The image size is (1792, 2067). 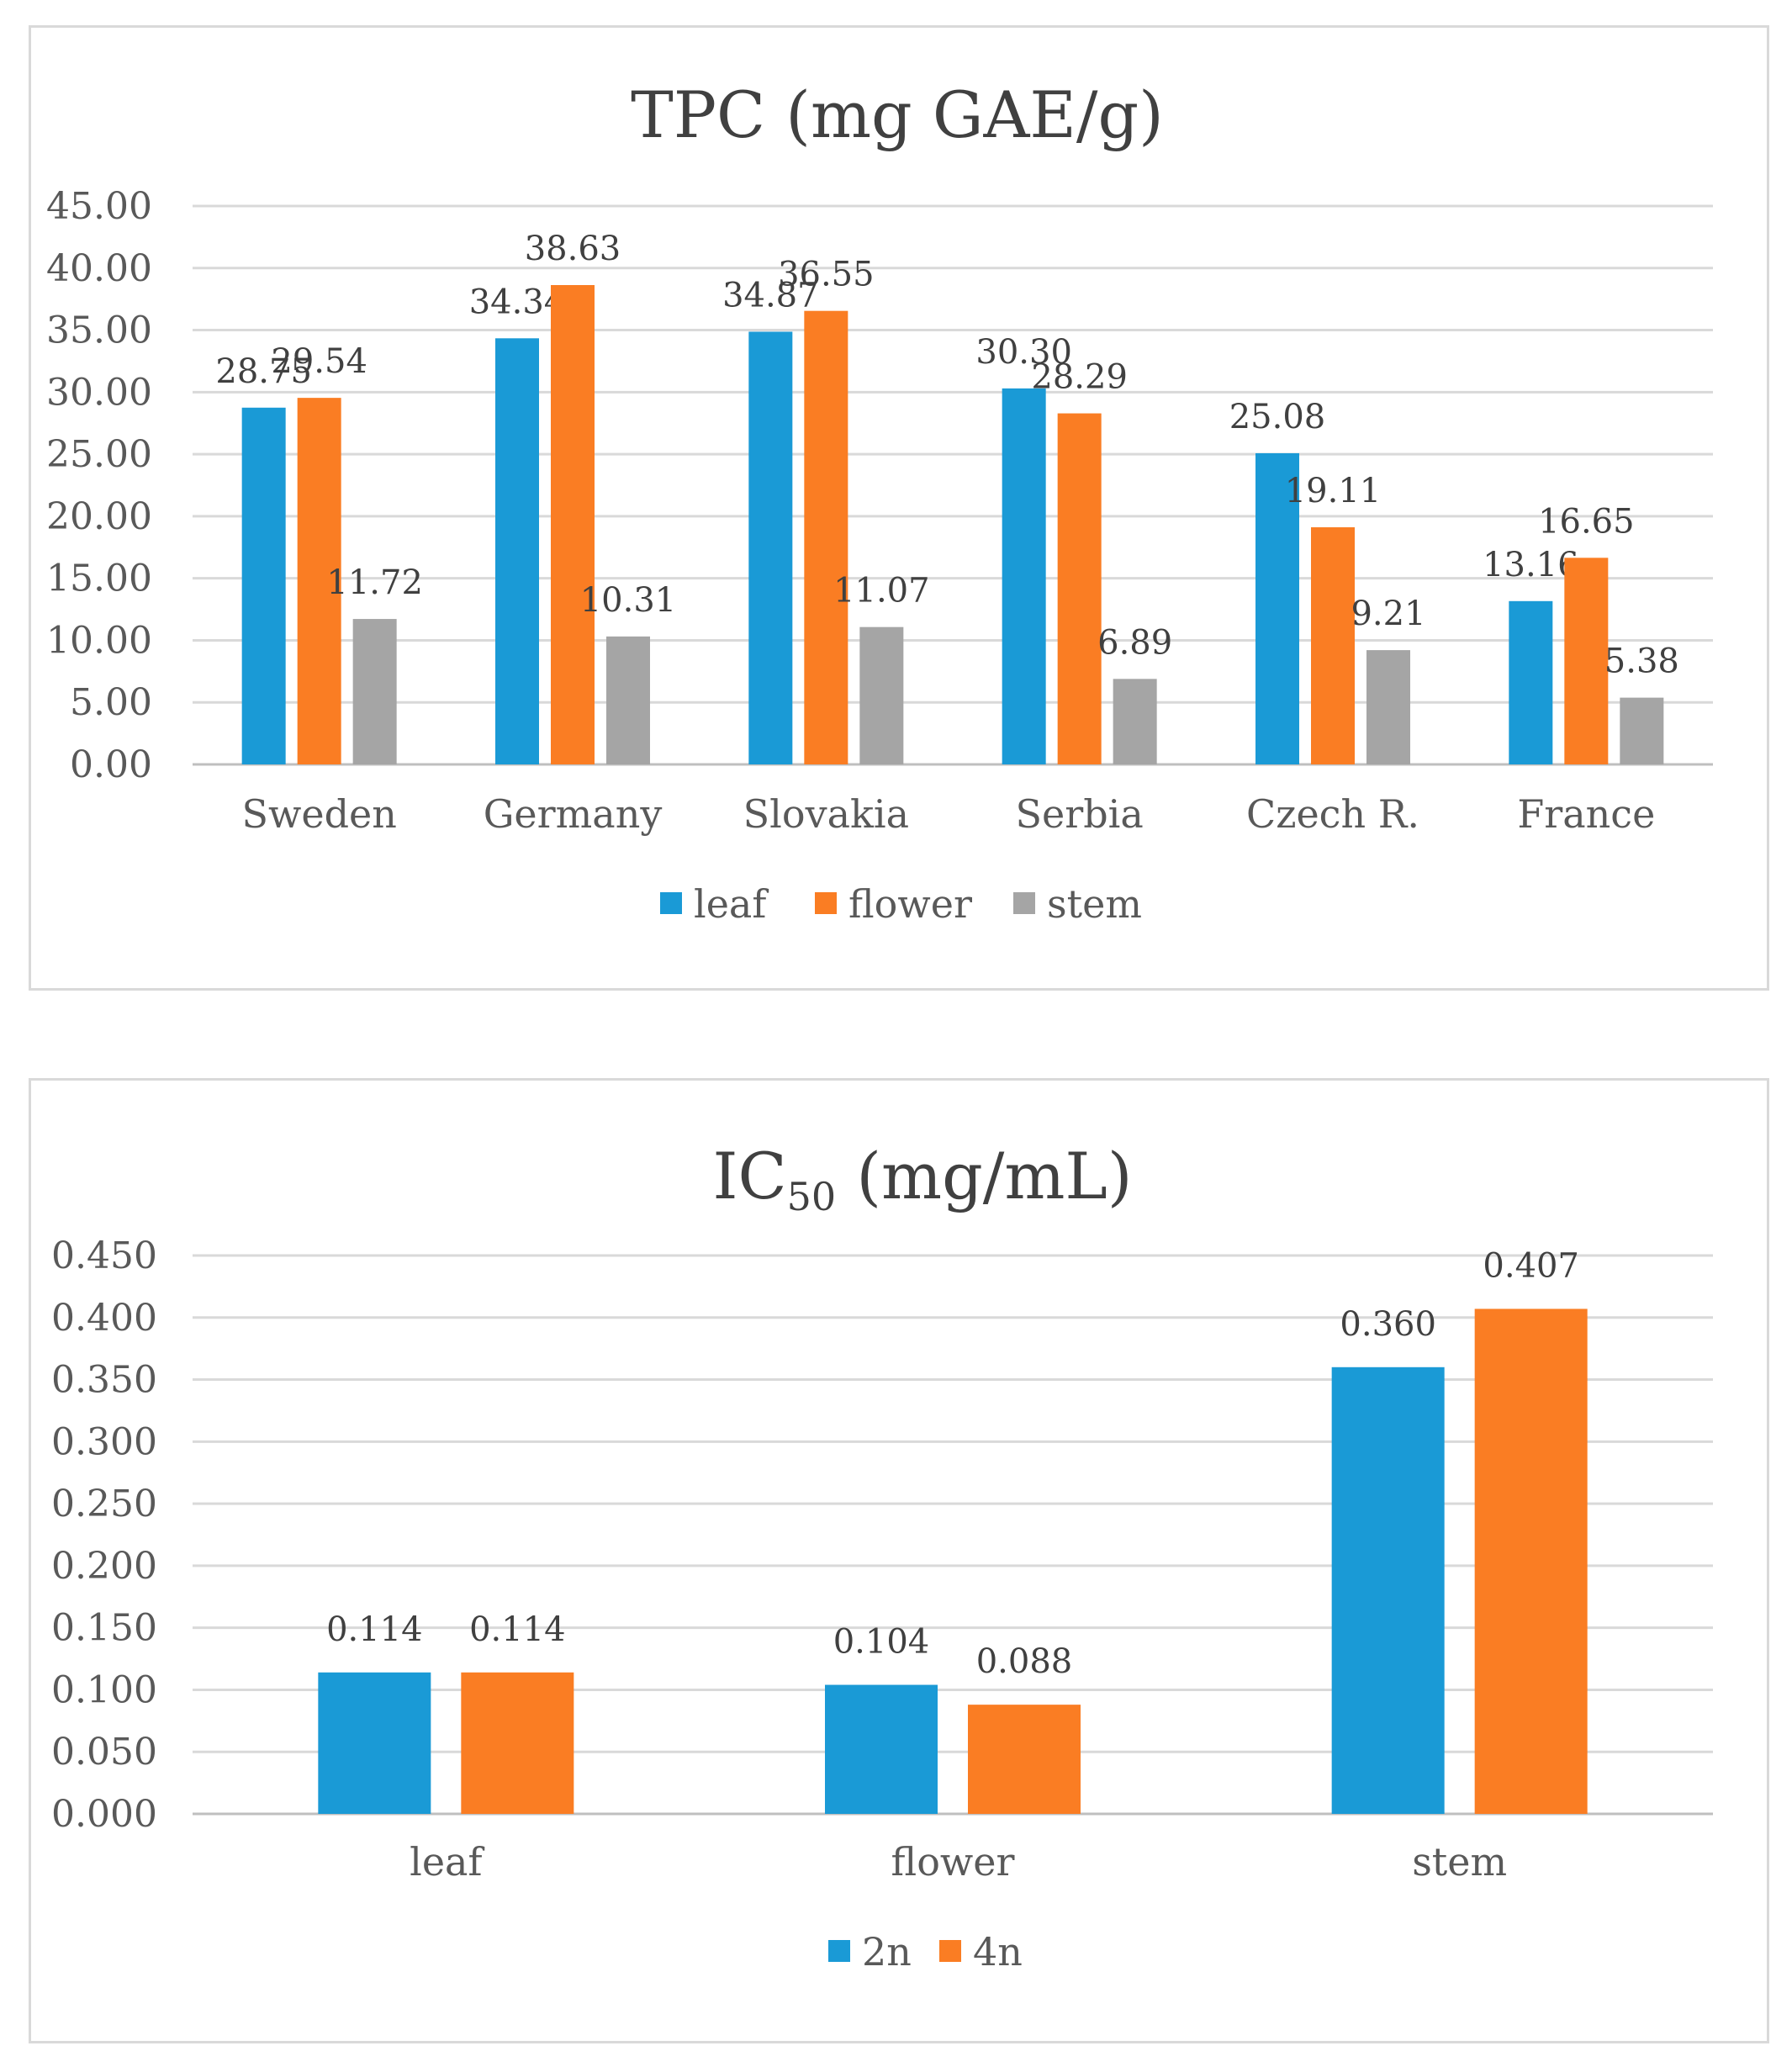 I want to click on data-label-leaf: 34.87, so click(x=770, y=295).